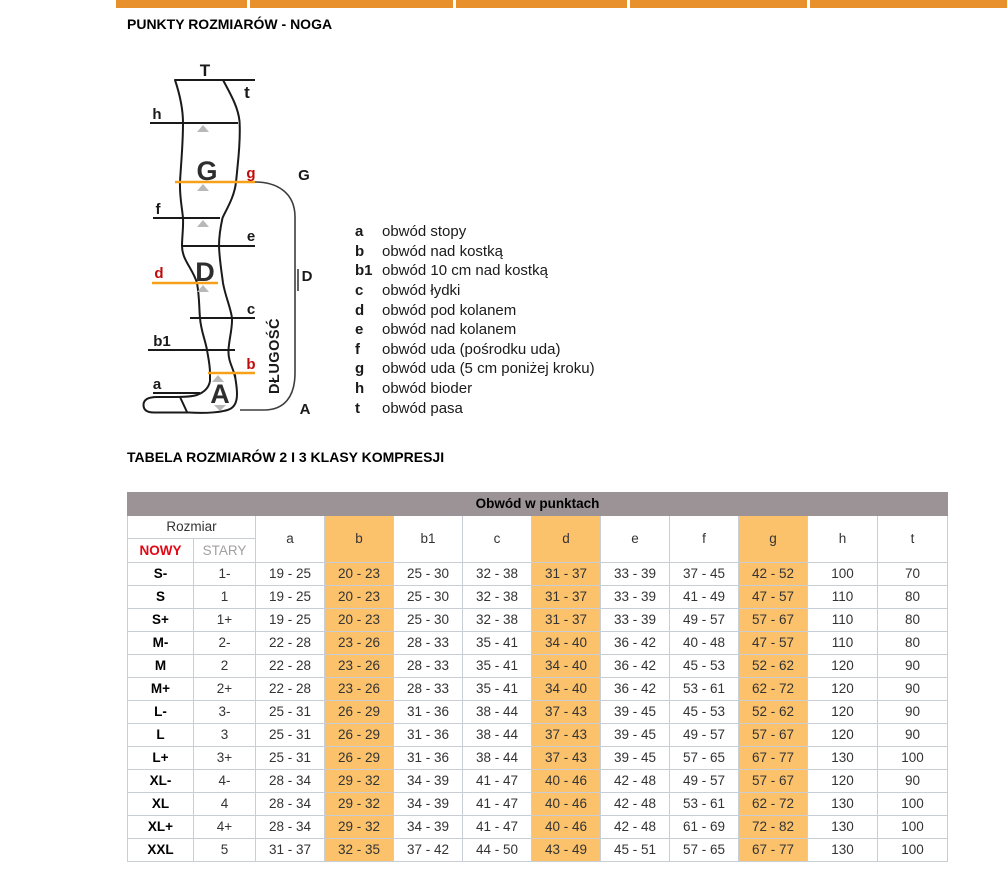  What do you see at coordinates (224, 620) in the screenshot?
I see `cell-old-size: 1+` at bounding box center [224, 620].